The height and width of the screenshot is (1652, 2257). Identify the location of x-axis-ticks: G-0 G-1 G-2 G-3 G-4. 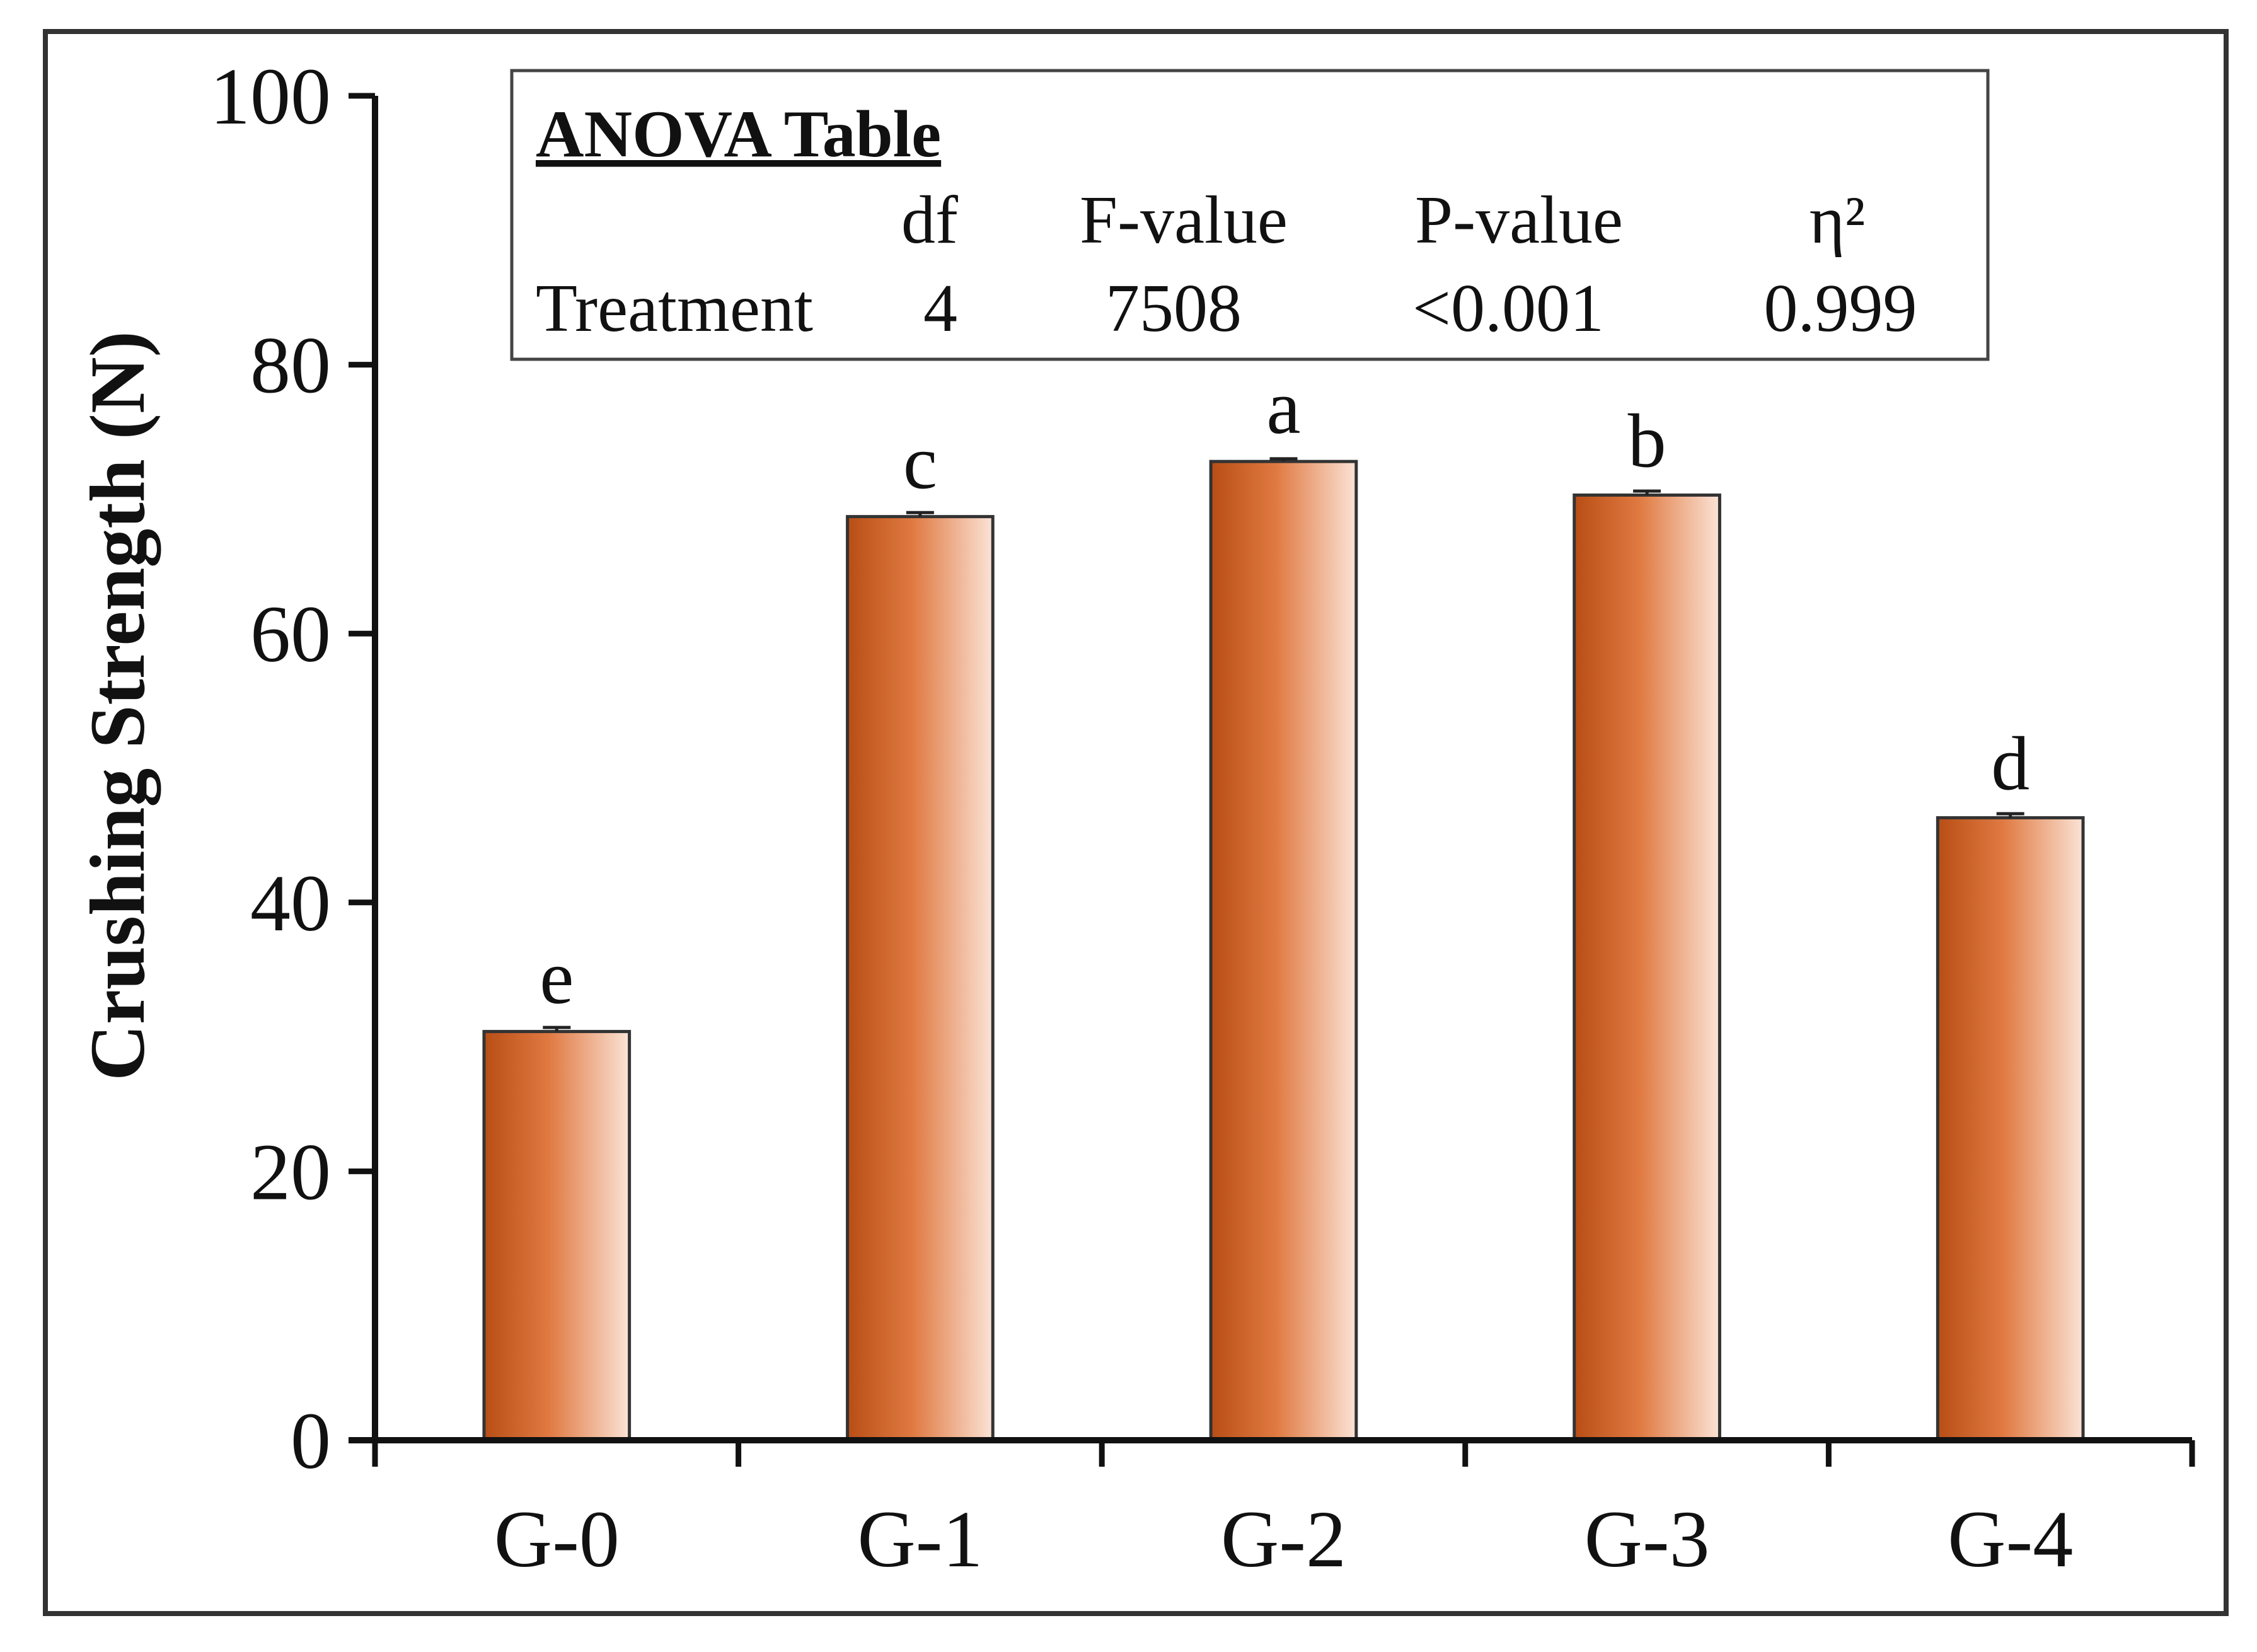
(1283, 1512).